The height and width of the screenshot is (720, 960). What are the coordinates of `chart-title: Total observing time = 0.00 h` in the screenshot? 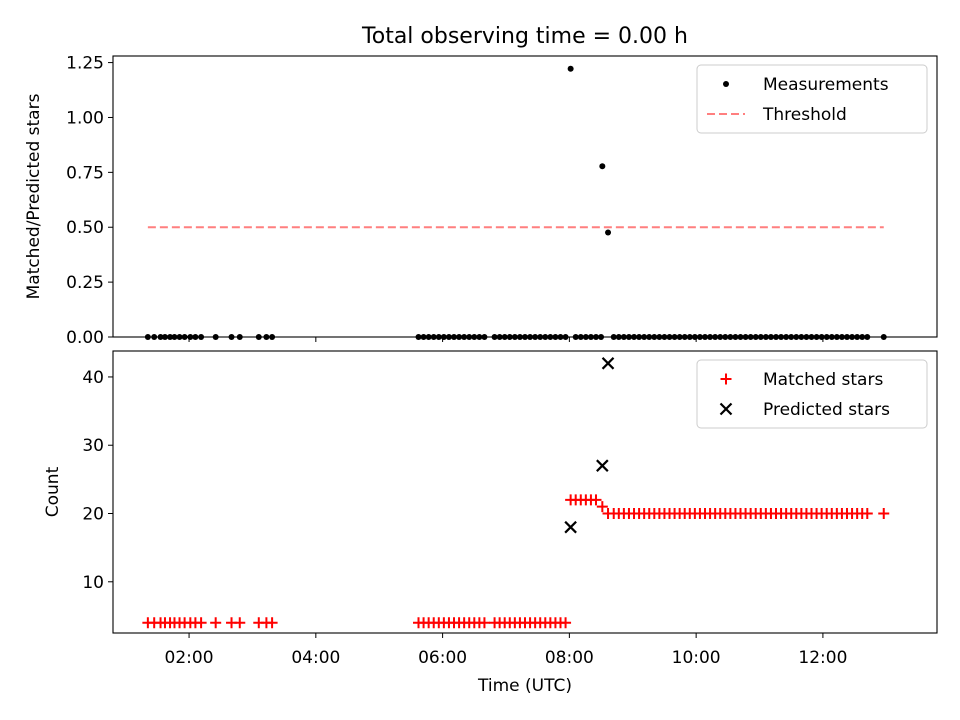 It's located at (524, 36).